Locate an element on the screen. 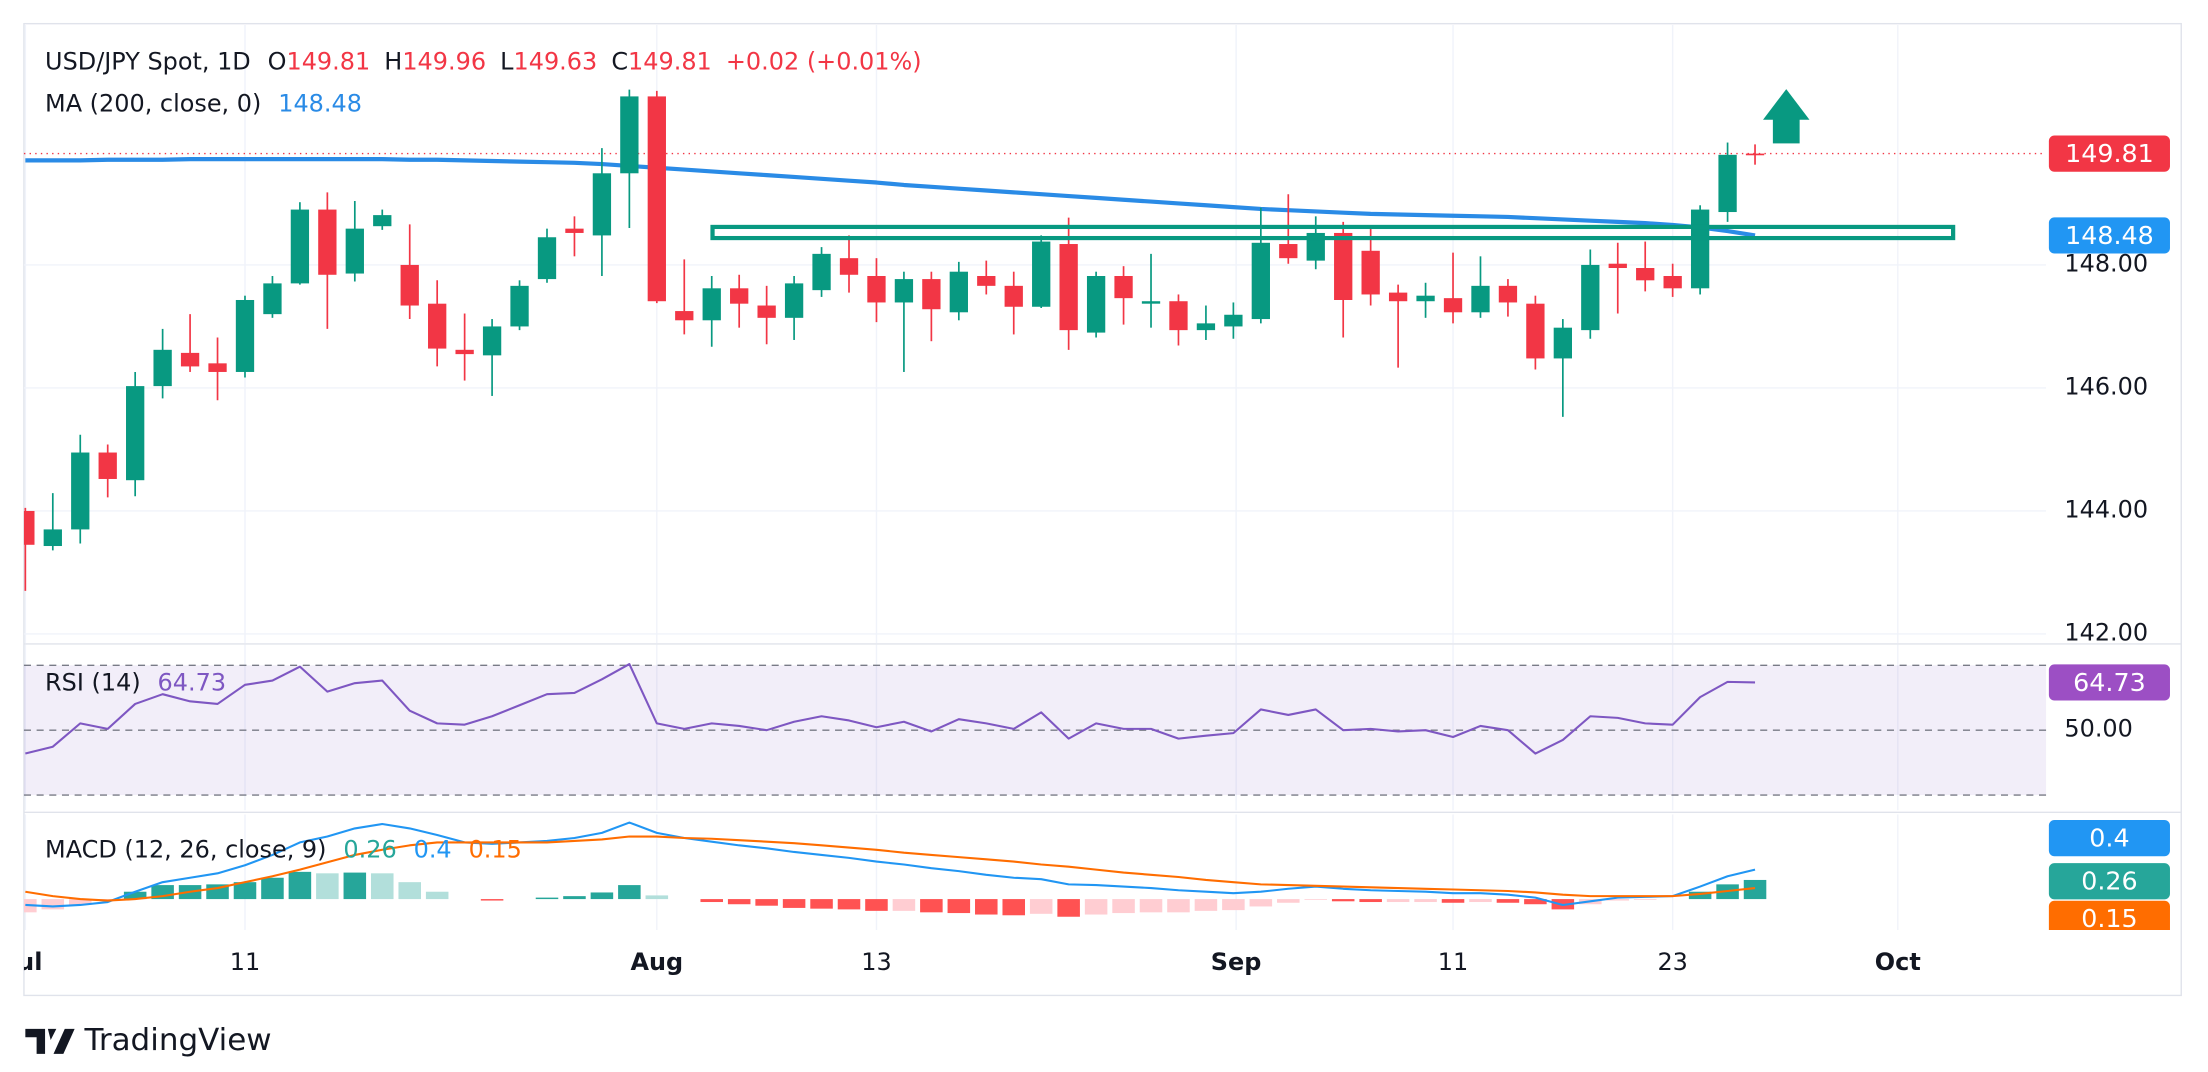 The image size is (2208, 1072). y-tick-label: 50.00 is located at coordinates (2098, 729).